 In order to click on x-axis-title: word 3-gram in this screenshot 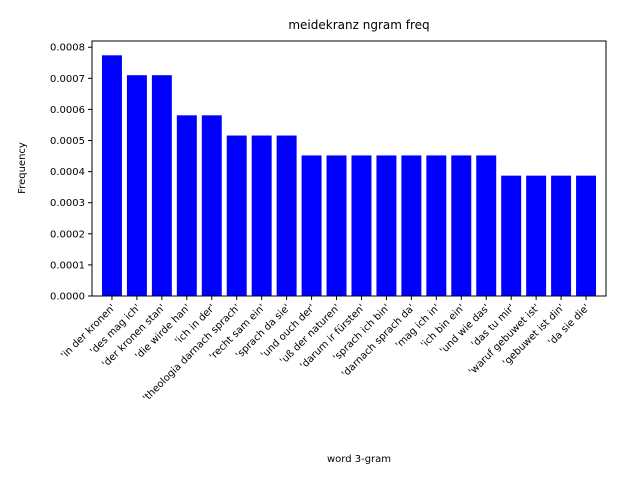, I will do `click(359, 459)`.